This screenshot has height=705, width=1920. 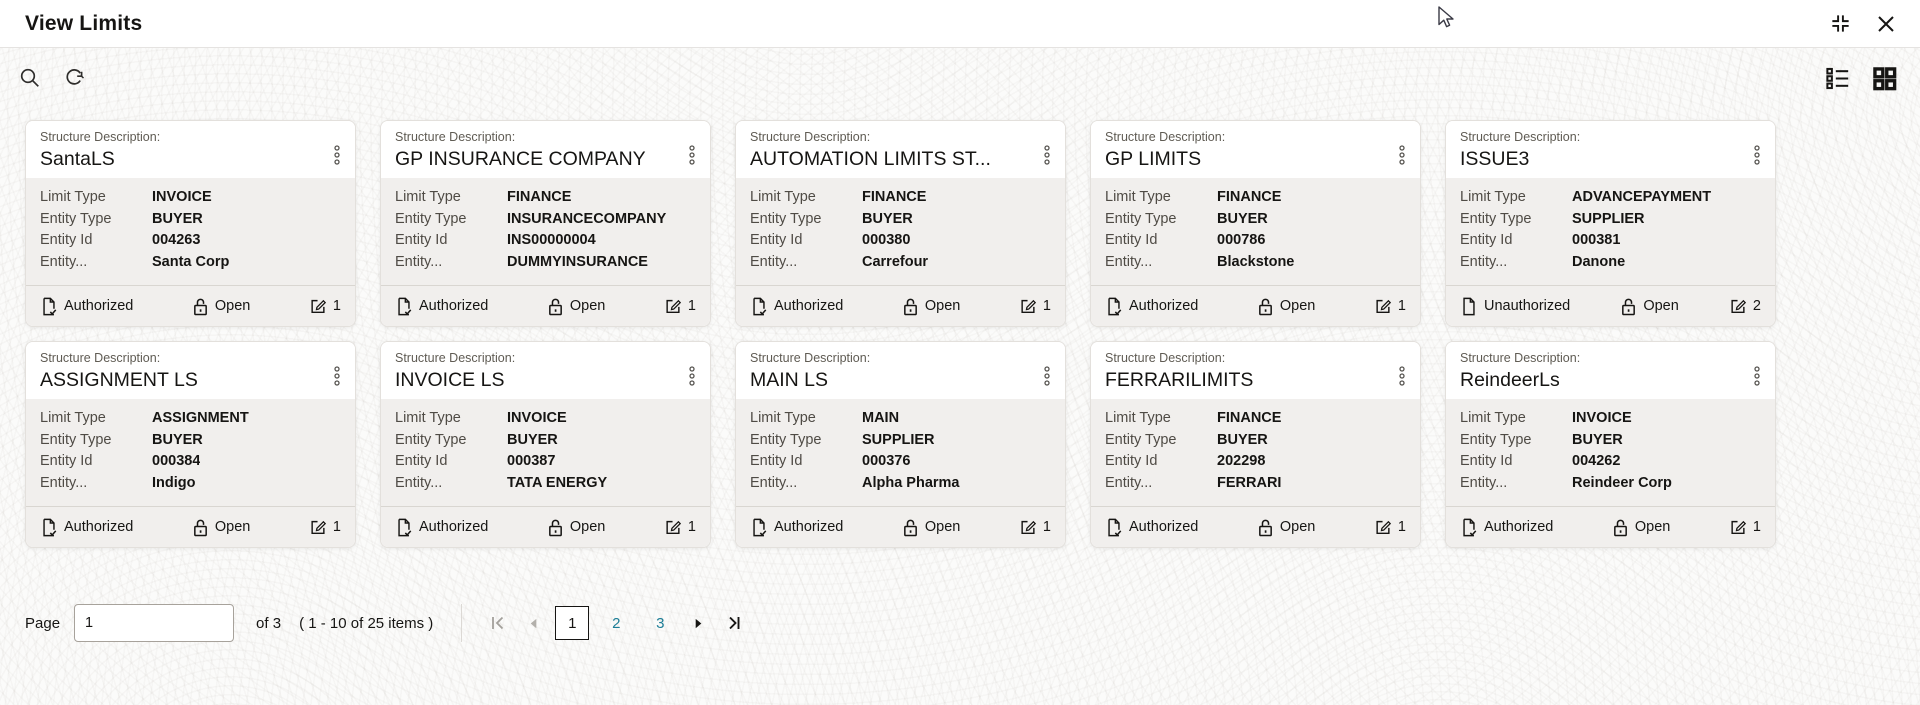 I want to click on field-row: Limit Type MAIN, so click(x=900, y=419).